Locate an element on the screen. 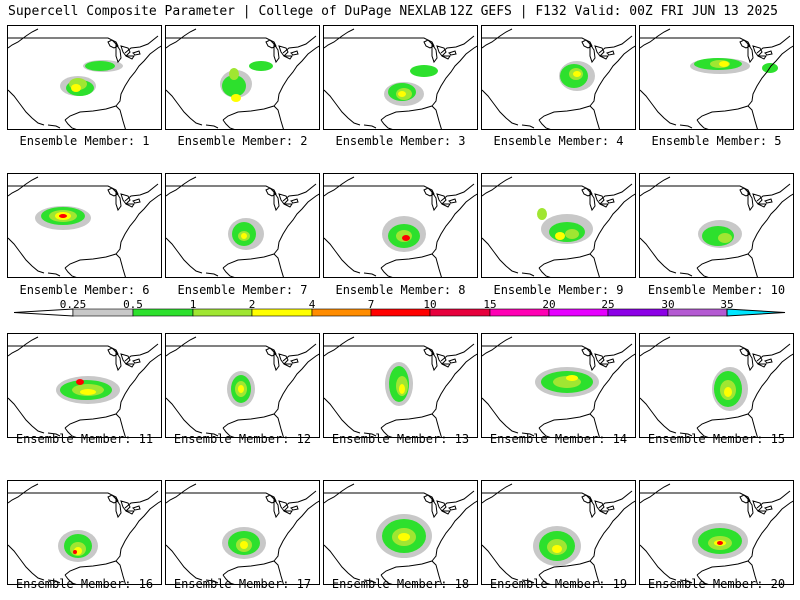  member-caption: Ensemble Member: 1 is located at coordinates (84, 141).